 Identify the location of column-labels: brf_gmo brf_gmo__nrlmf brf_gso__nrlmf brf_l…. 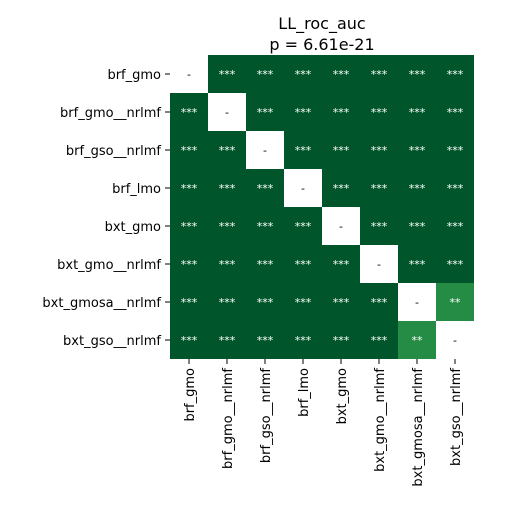
(323, 423).